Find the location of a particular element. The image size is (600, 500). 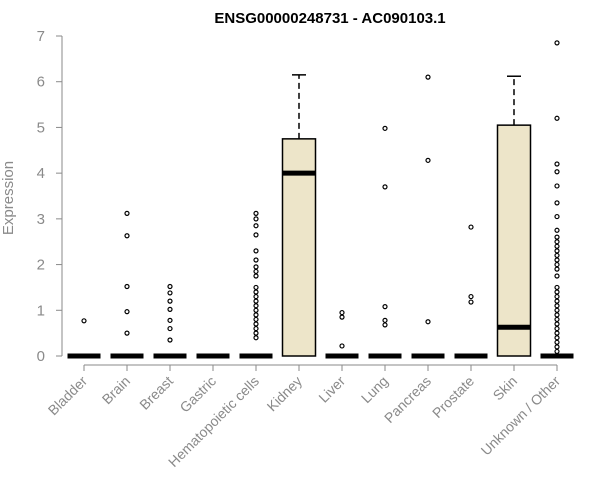

y-tick-label: 0 is located at coordinates (41, 356).